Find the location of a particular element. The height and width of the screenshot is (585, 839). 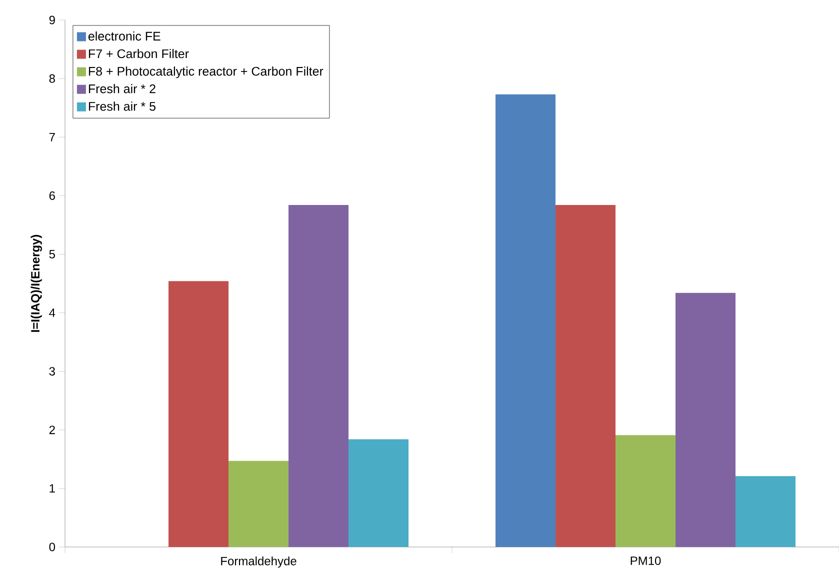

y-tick-label: 6 is located at coordinates (52, 195).